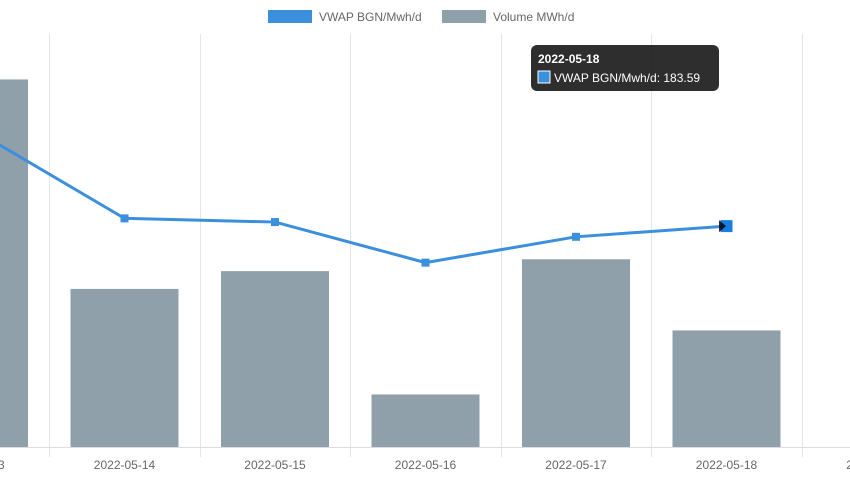  I want to click on tooltip-swatch, so click(544, 77).